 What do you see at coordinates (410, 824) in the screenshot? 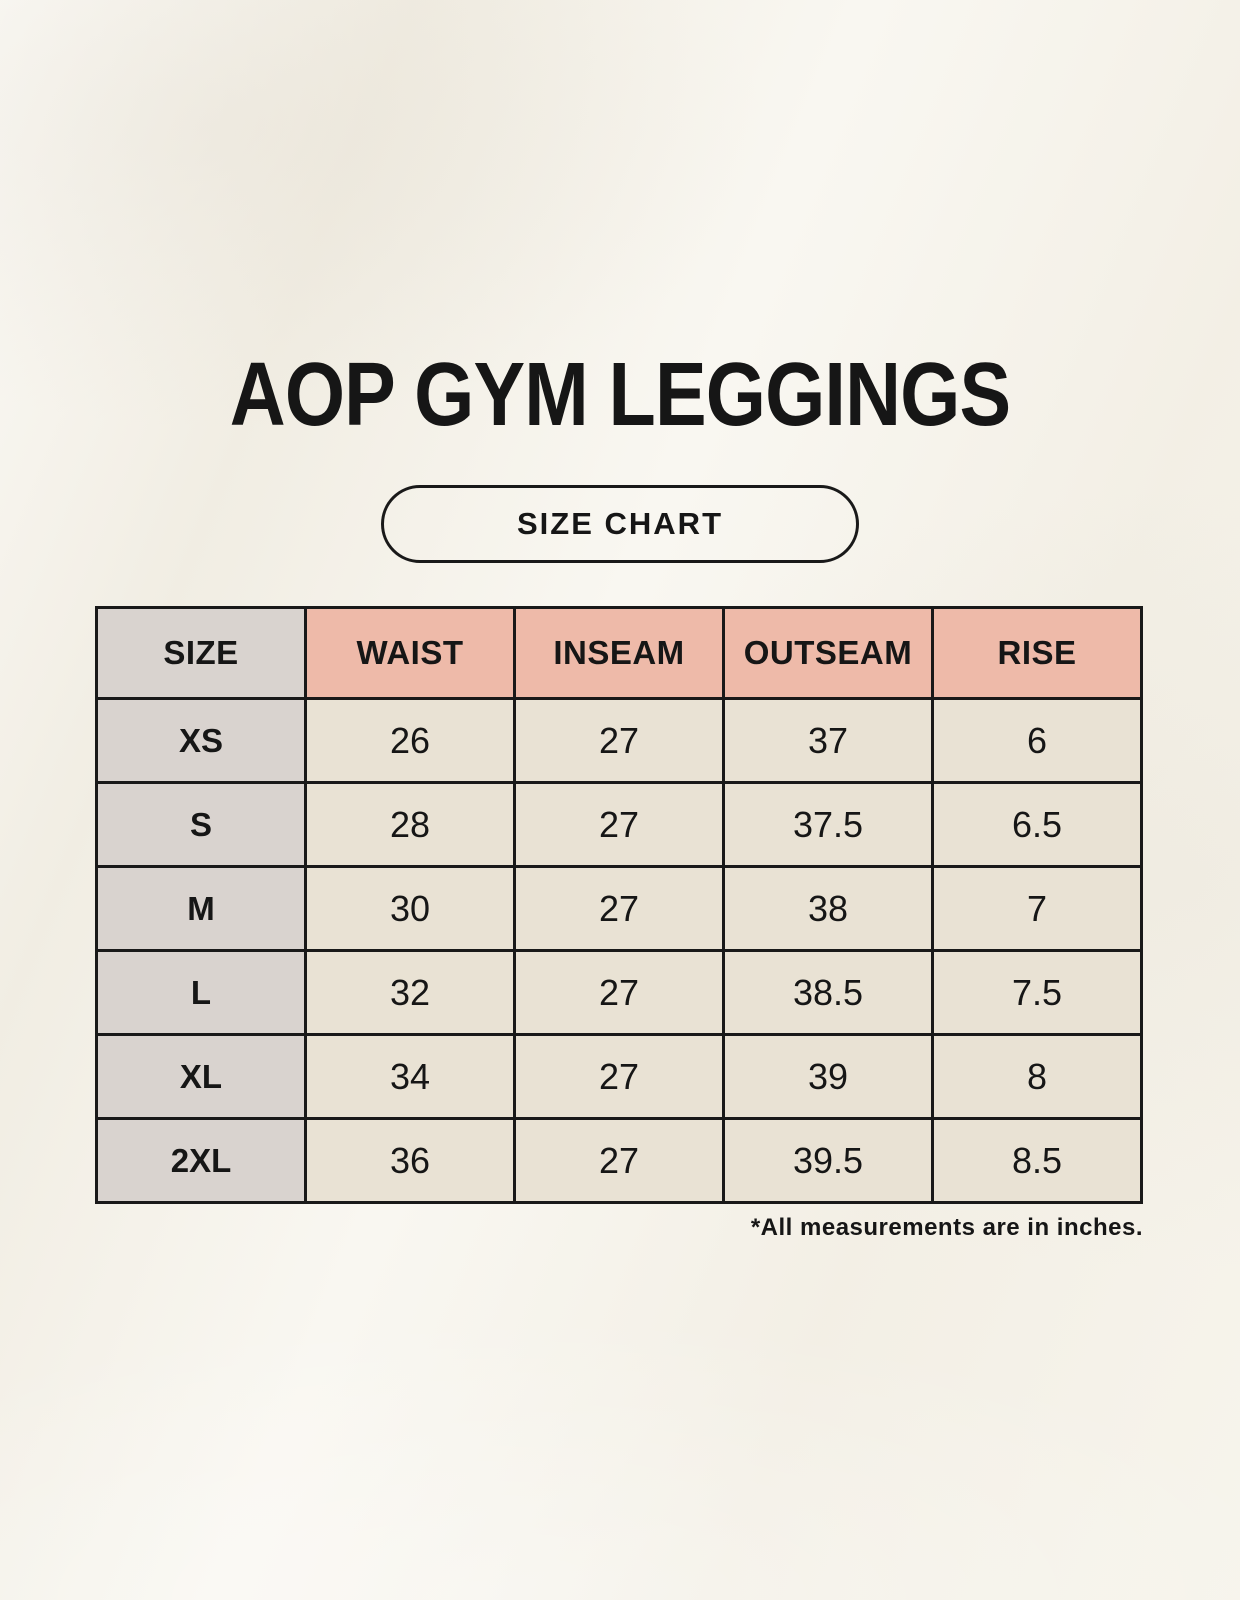
I see `measurement-value: 28` at bounding box center [410, 824].